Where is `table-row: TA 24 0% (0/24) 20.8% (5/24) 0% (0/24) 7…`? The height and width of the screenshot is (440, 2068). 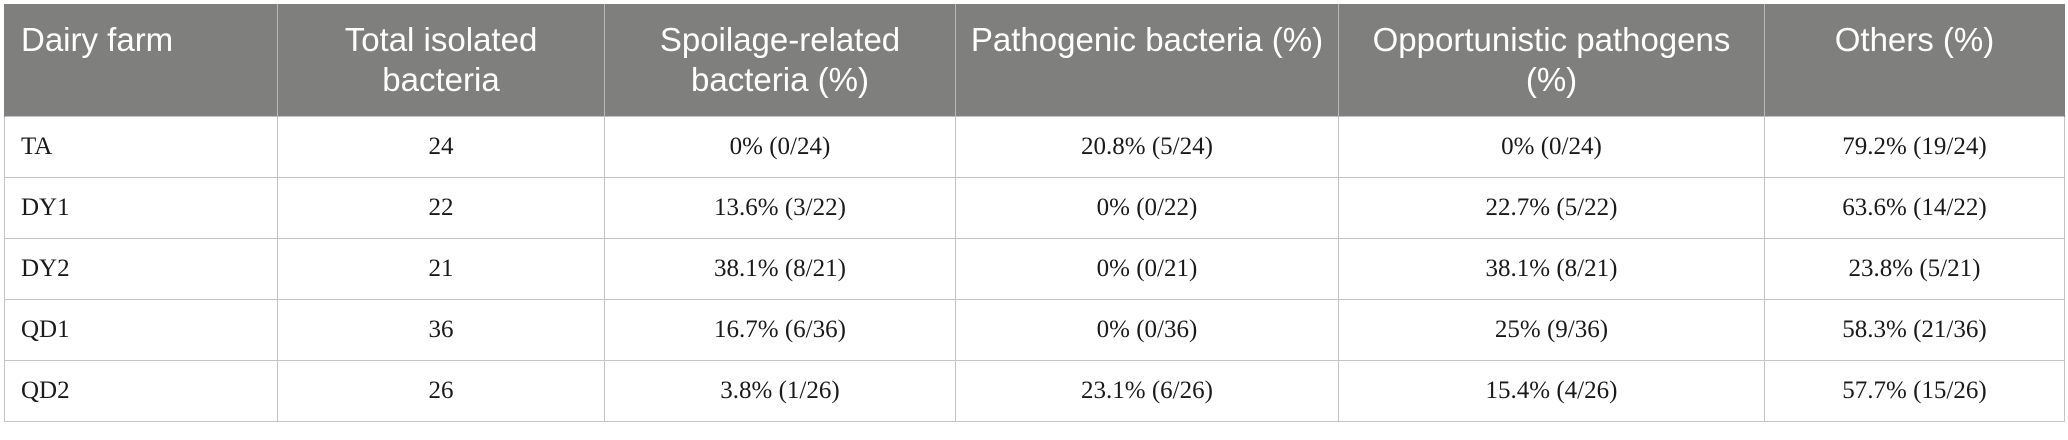
table-row: TA 24 0% (0/24) 20.8% (5/24) 0% (0/24) 7… is located at coordinates (1034, 146).